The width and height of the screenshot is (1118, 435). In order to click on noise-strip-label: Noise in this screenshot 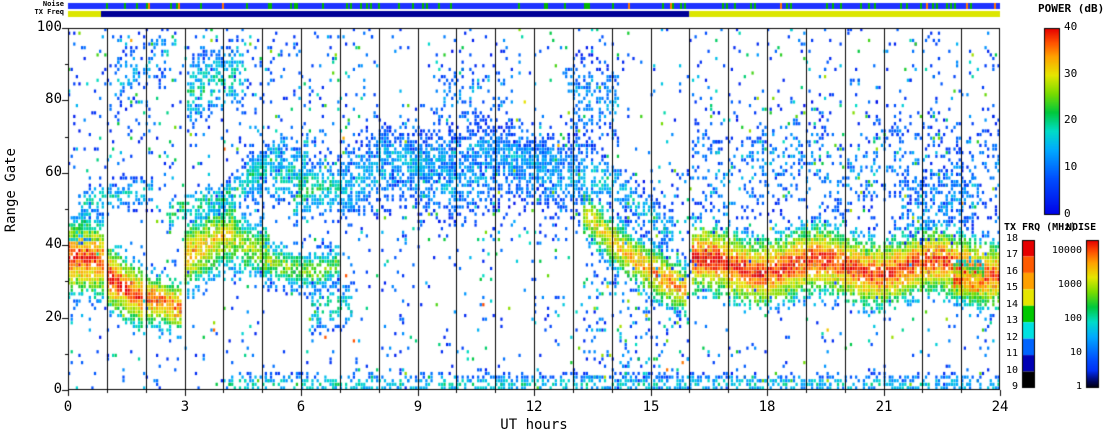, I will do `click(53, 4)`.